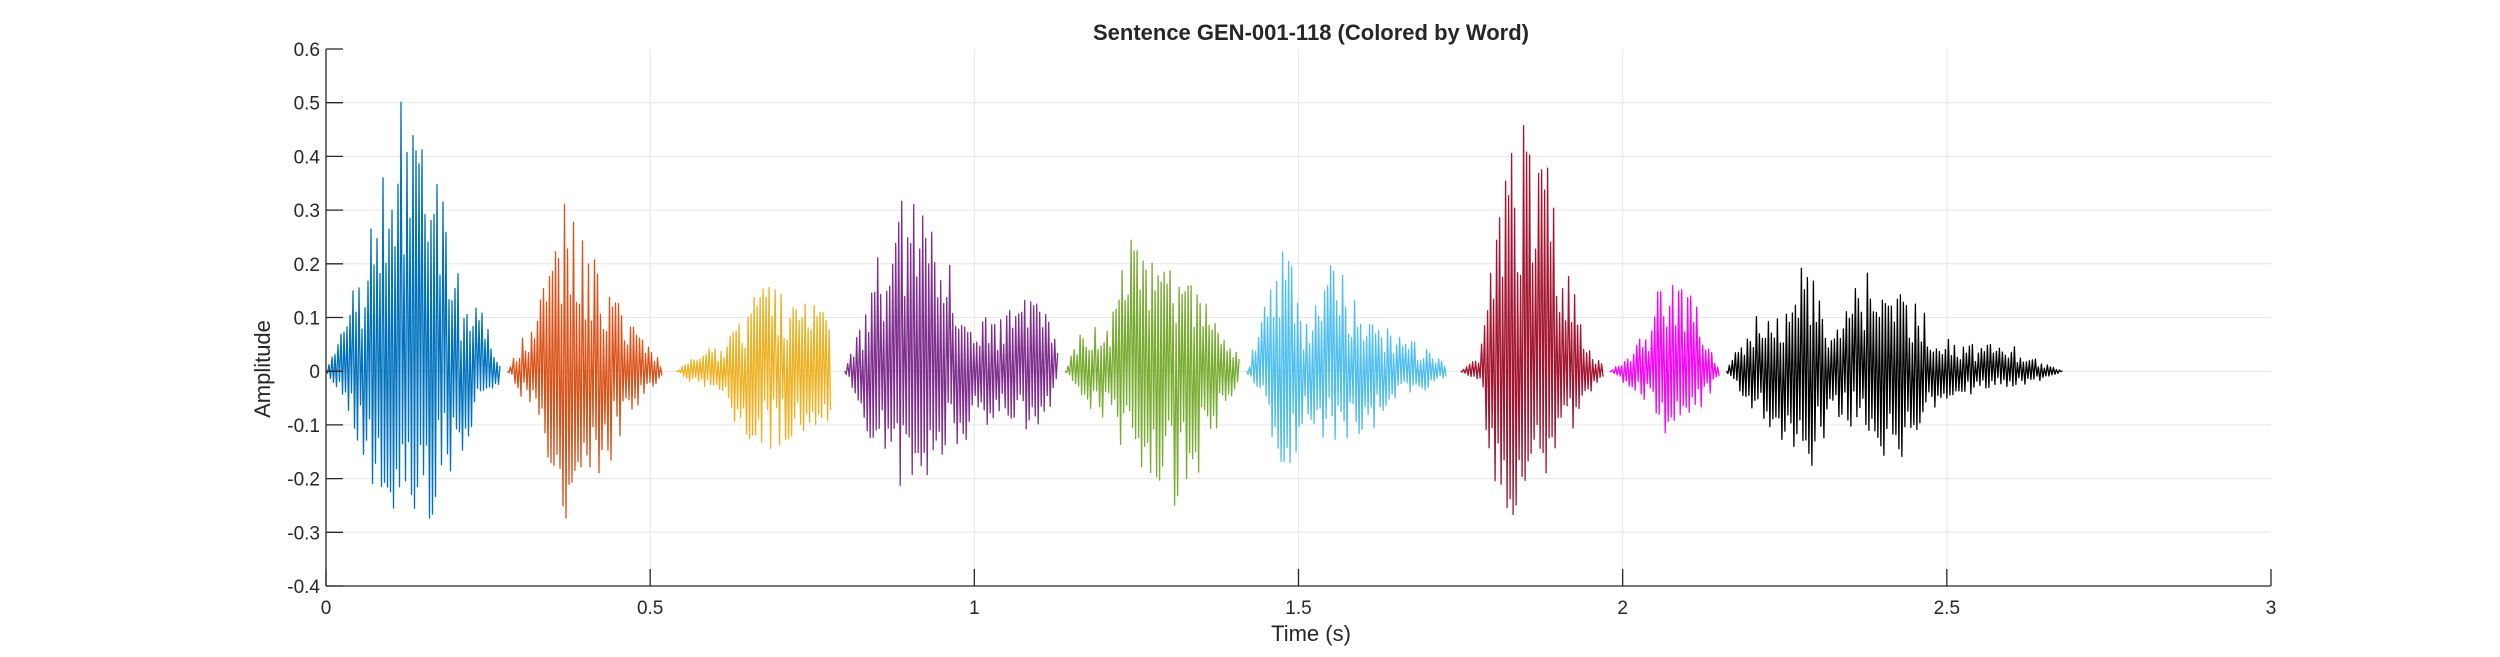 The image size is (2500, 657). What do you see at coordinates (307, 104) in the screenshot?
I see `y-tick-label: 0.5` at bounding box center [307, 104].